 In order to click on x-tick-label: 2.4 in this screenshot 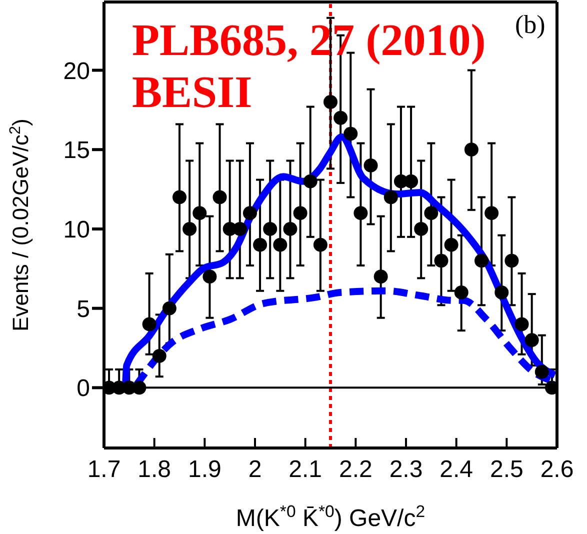, I will do `click(457, 470)`.